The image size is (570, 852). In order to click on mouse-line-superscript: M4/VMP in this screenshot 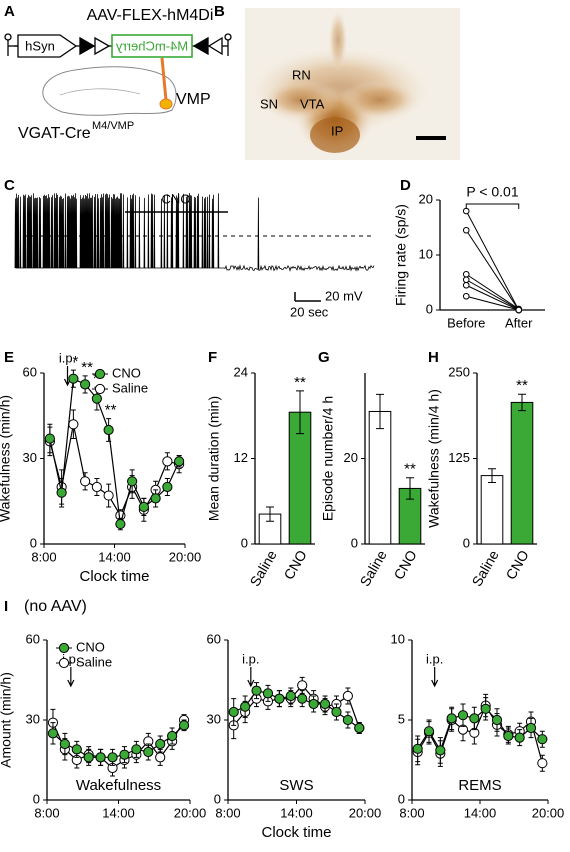, I will do `click(113, 126)`.